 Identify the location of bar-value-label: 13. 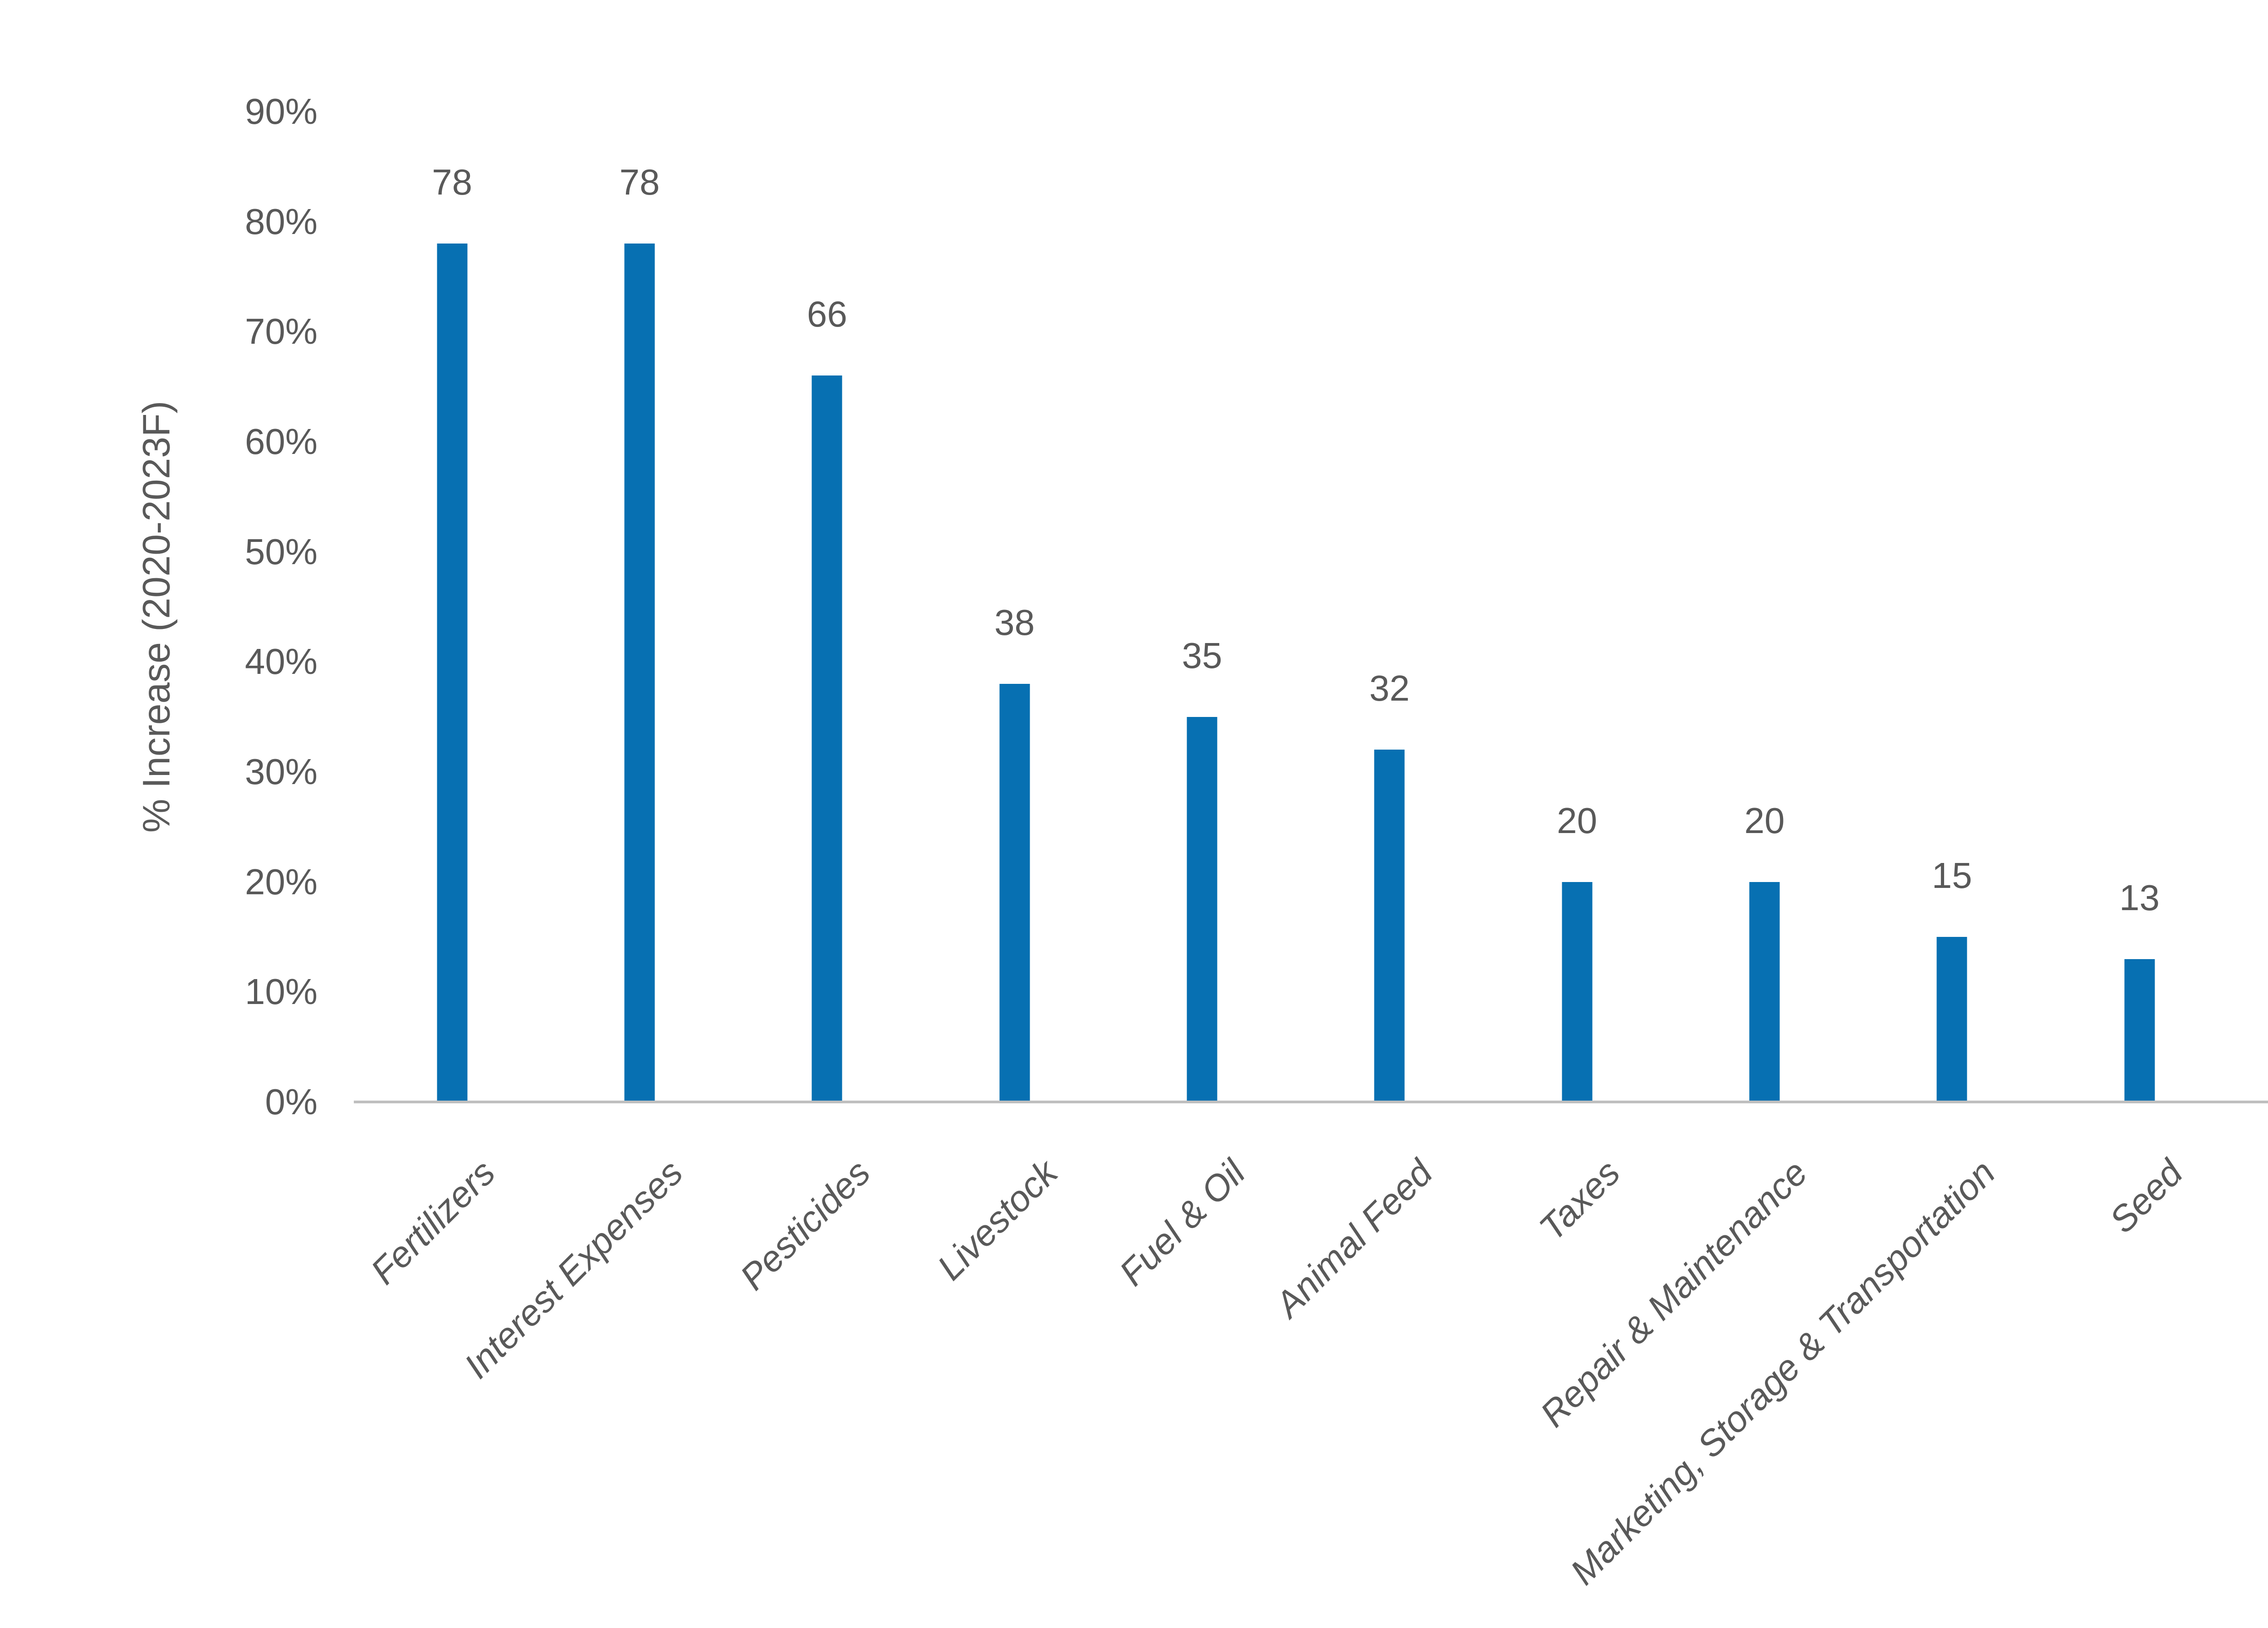
(2140, 897).